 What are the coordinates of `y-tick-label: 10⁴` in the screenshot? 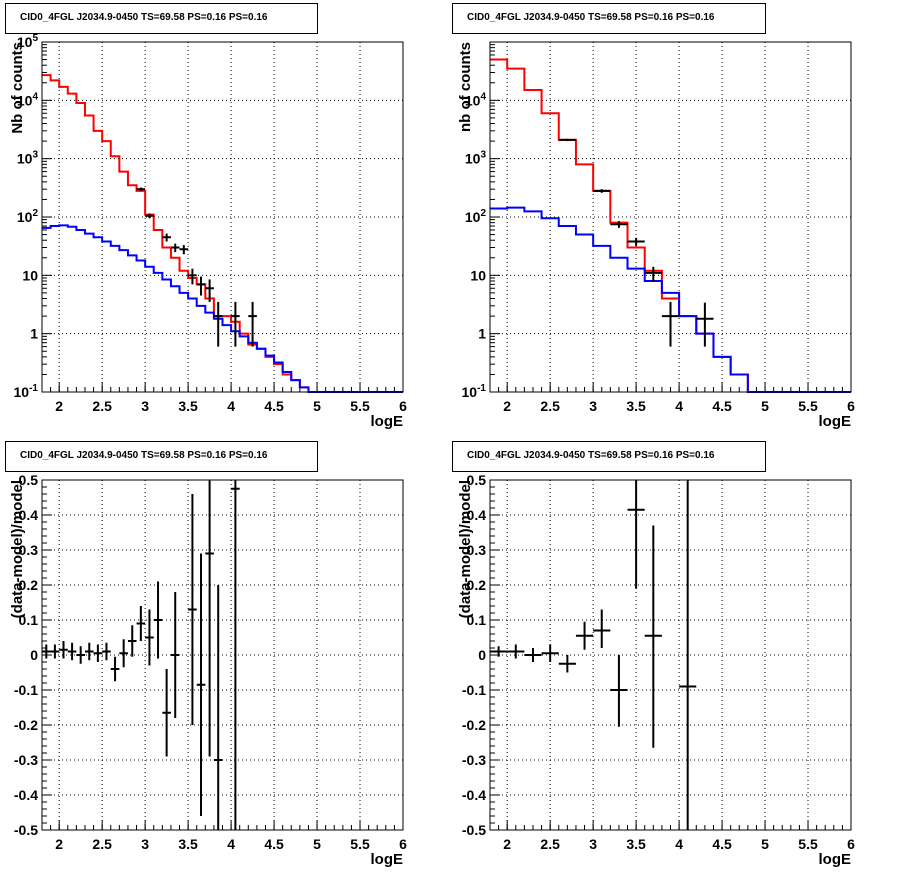 It's located at (28, 99).